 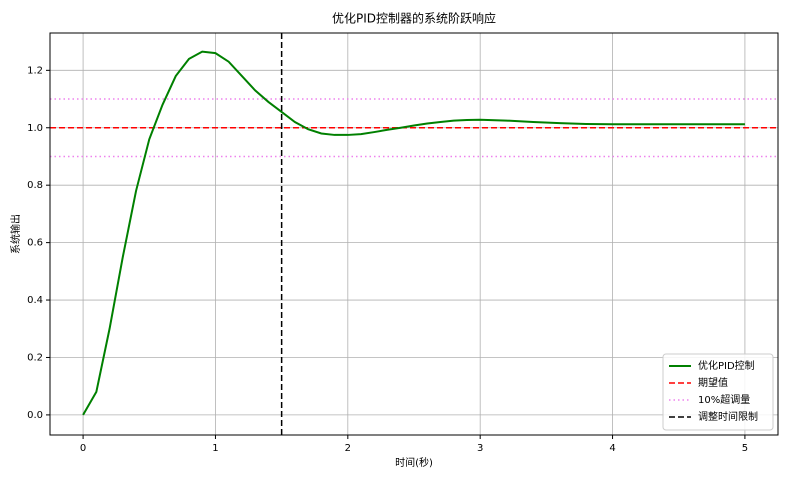 I want to click on legend-label: 期望值, so click(x=713, y=382).